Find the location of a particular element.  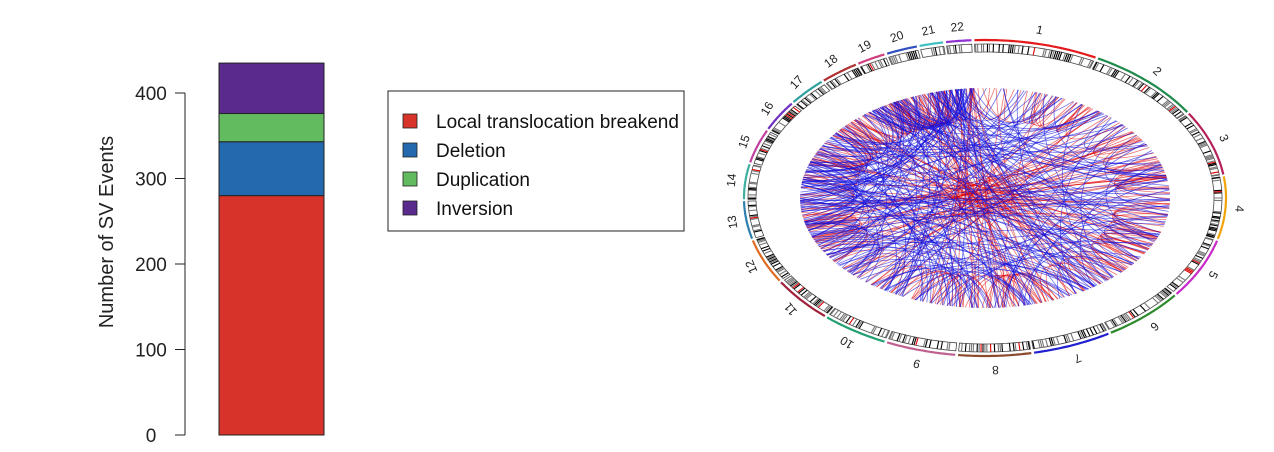

chromosome-label: 14 is located at coordinates (731, 180).